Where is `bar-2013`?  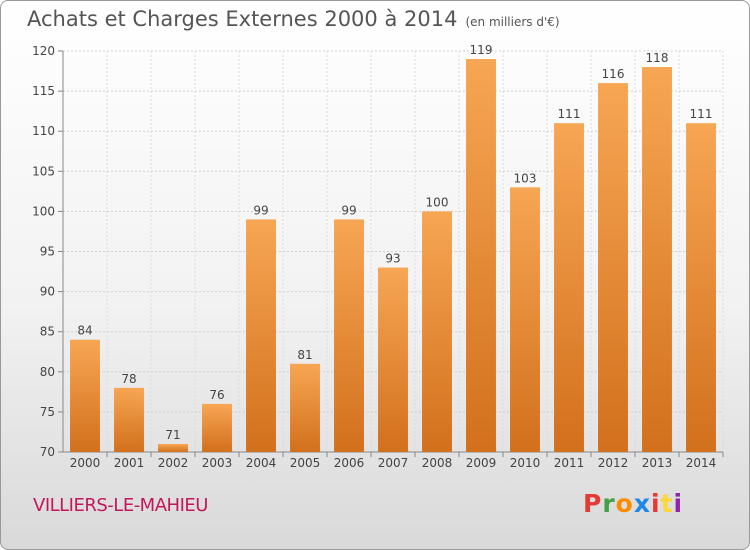 bar-2013 is located at coordinates (657, 259).